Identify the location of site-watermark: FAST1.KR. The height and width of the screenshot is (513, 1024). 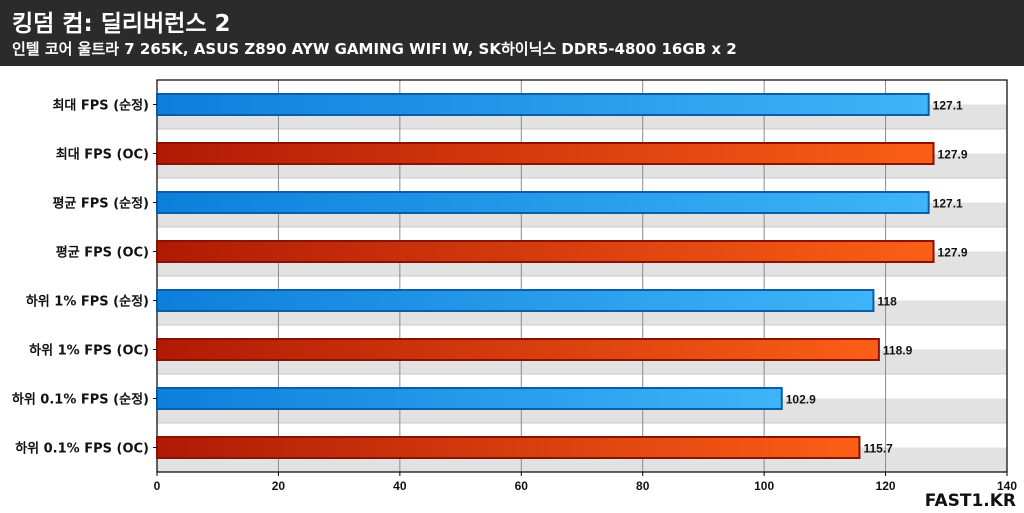
(970, 501).